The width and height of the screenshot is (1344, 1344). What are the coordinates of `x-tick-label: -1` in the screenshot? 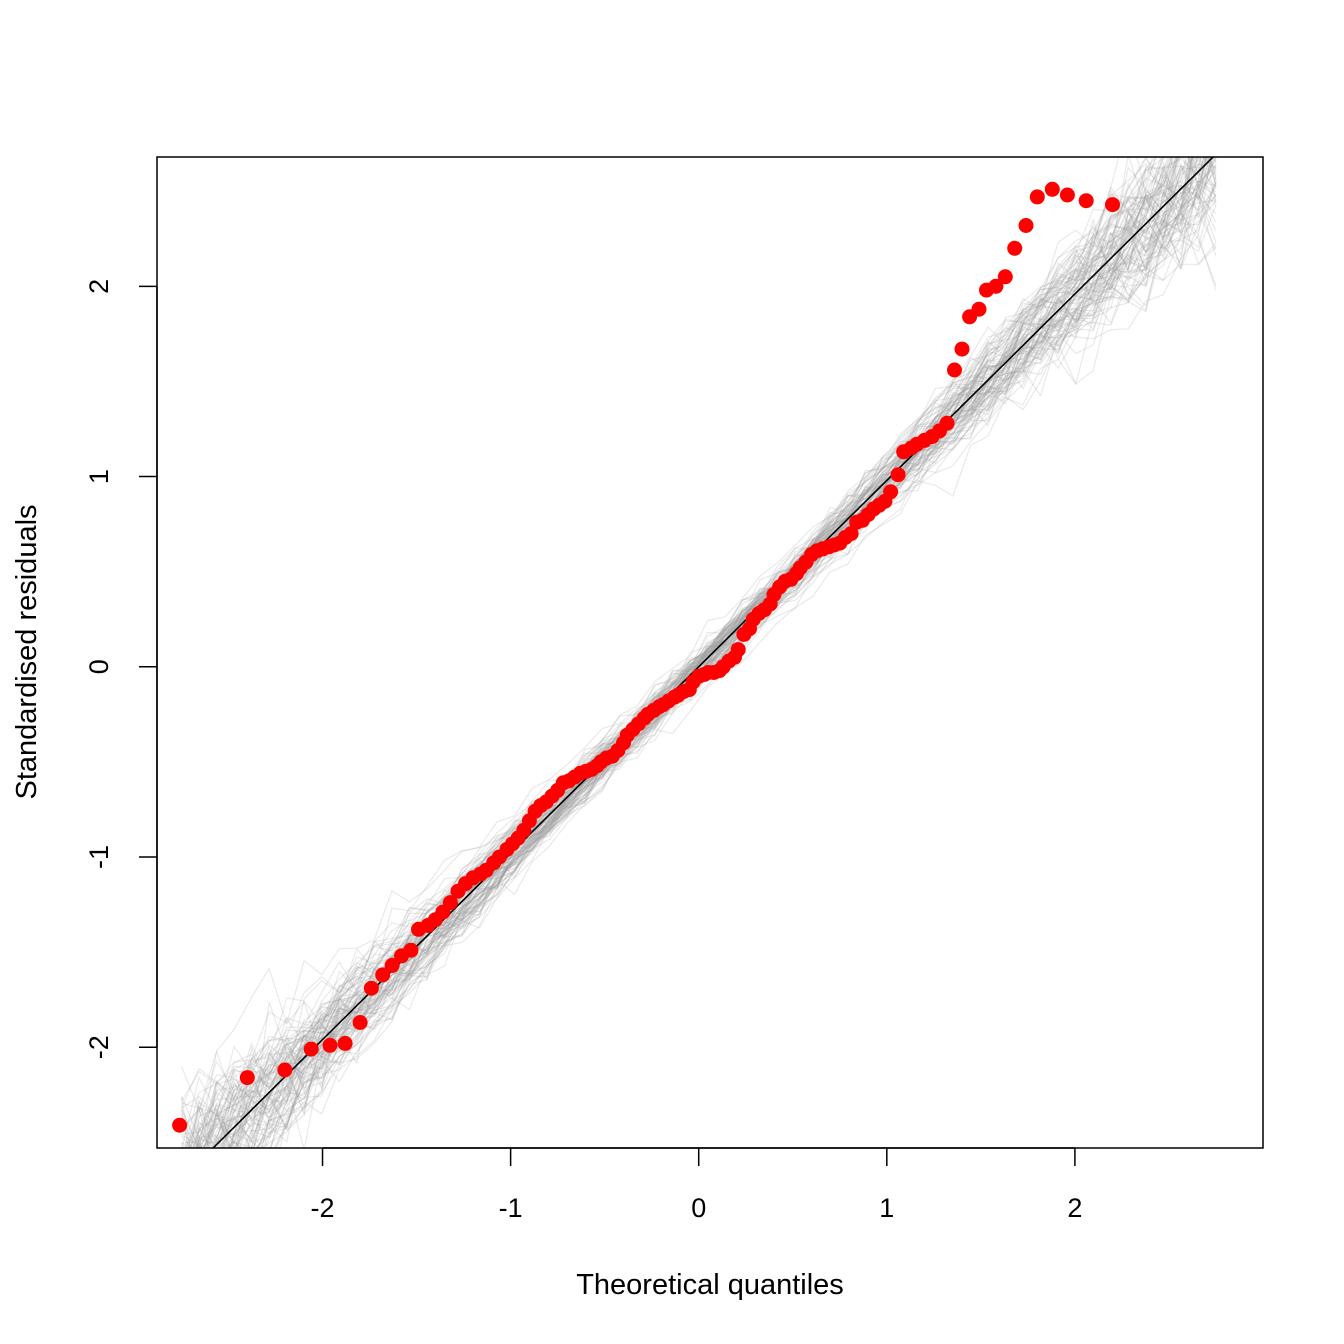 It's located at (511, 1208).